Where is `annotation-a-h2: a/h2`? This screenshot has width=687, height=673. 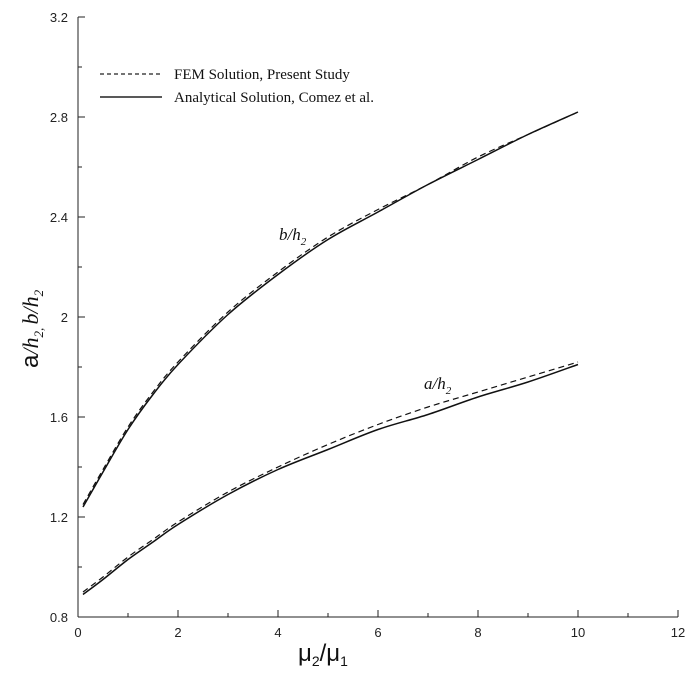
annotation-a-h2: a/h2 is located at coordinates (438, 385).